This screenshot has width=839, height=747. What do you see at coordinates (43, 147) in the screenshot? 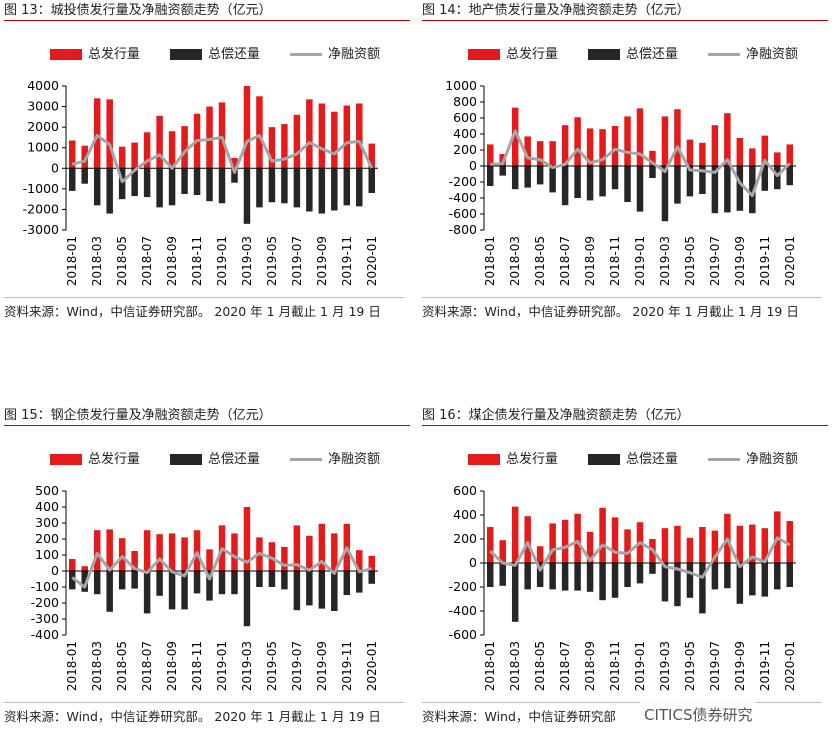
I see `y-tick-label: 1000` at bounding box center [43, 147].